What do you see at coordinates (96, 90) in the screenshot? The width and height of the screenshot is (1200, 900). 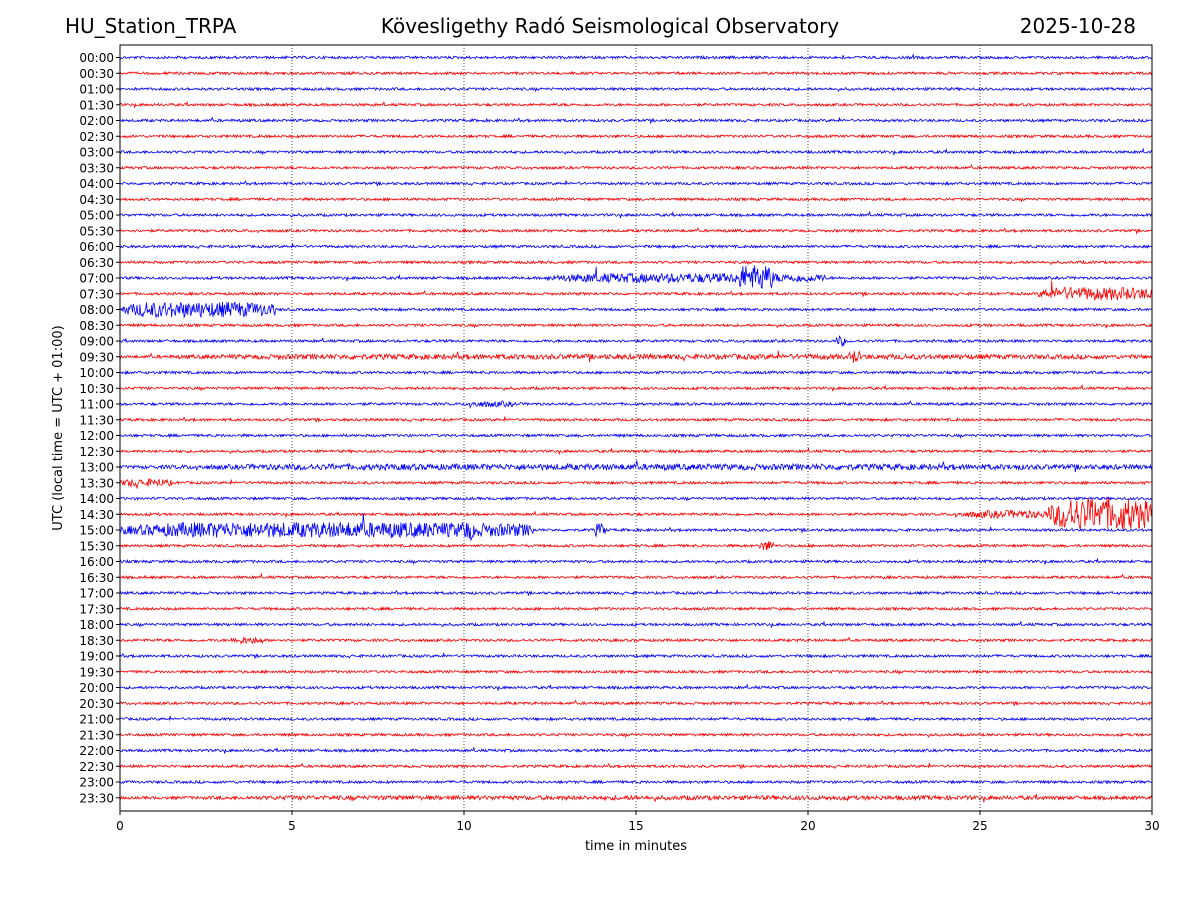 I see `y-tick-label: 01:00` at bounding box center [96, 90].